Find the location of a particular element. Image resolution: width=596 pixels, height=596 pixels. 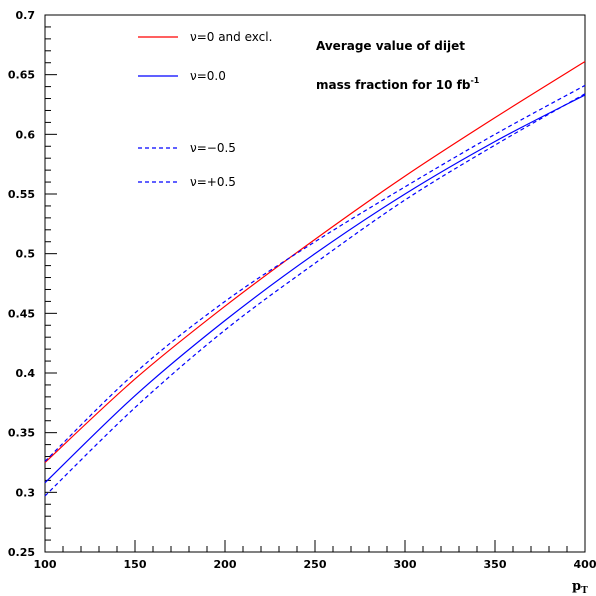

y-tick-label: 0.5 is located at coordinates (26, 254).